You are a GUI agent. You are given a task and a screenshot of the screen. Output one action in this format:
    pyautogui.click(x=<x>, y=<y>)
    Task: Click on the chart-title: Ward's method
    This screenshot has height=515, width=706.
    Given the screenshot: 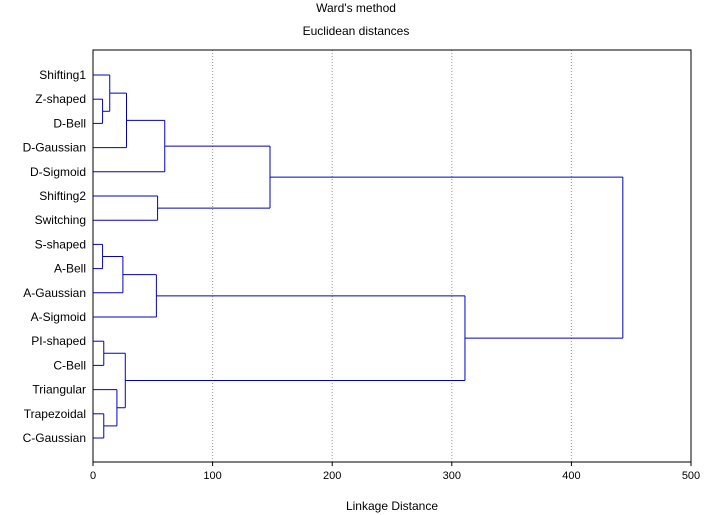 What is the action you would take?
    pyautogui.click(x=356, y=8)
    